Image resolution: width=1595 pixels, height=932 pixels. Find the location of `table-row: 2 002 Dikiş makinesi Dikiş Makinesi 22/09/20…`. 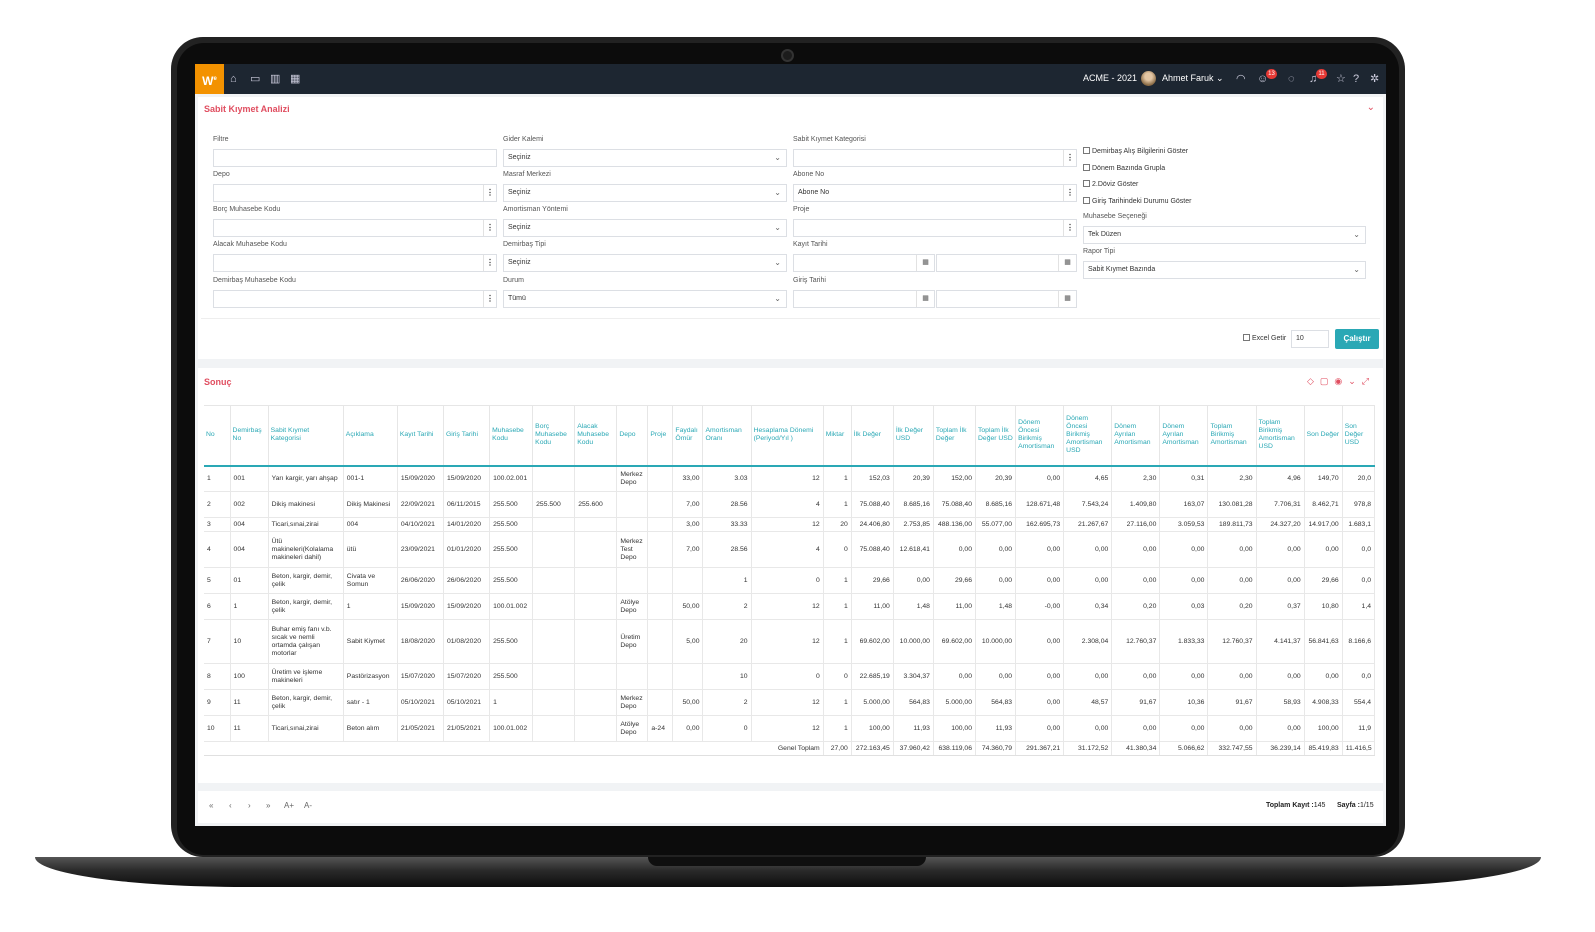

table-row: 2 002 Dikiş makinesi Dikiş Makinesi 22/09/20… is located at coordinates (790, 504).